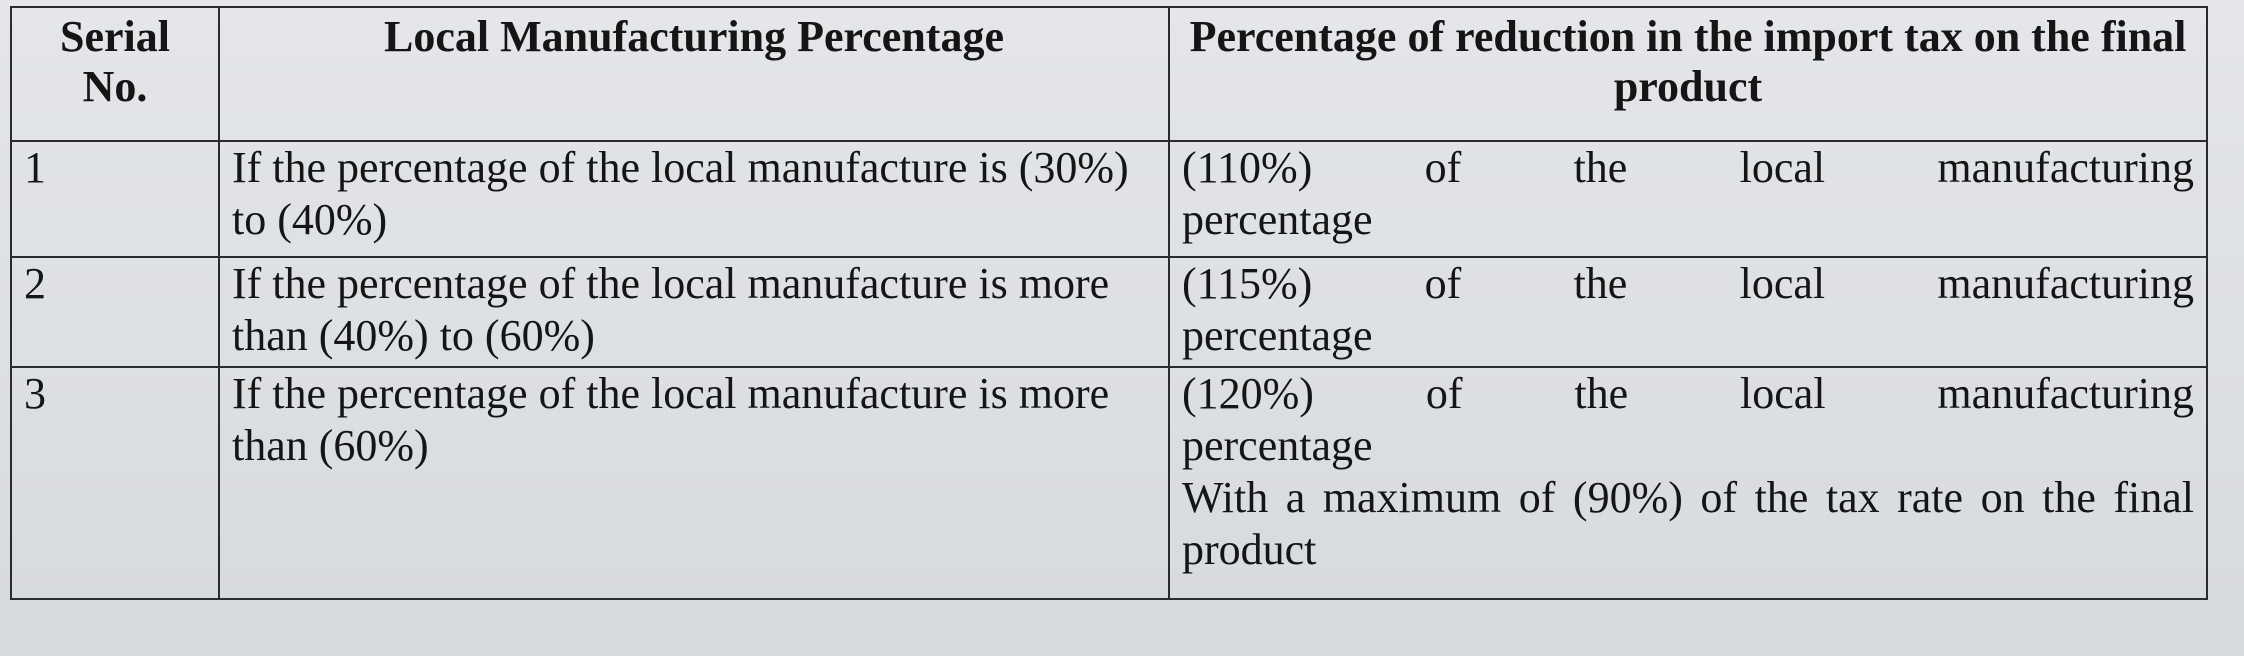 The height and width of the screenshot is (656, 2244). Describe the element at coordinates (115, 312) in the screenshot. I see `serial-cell: 2` at that location.